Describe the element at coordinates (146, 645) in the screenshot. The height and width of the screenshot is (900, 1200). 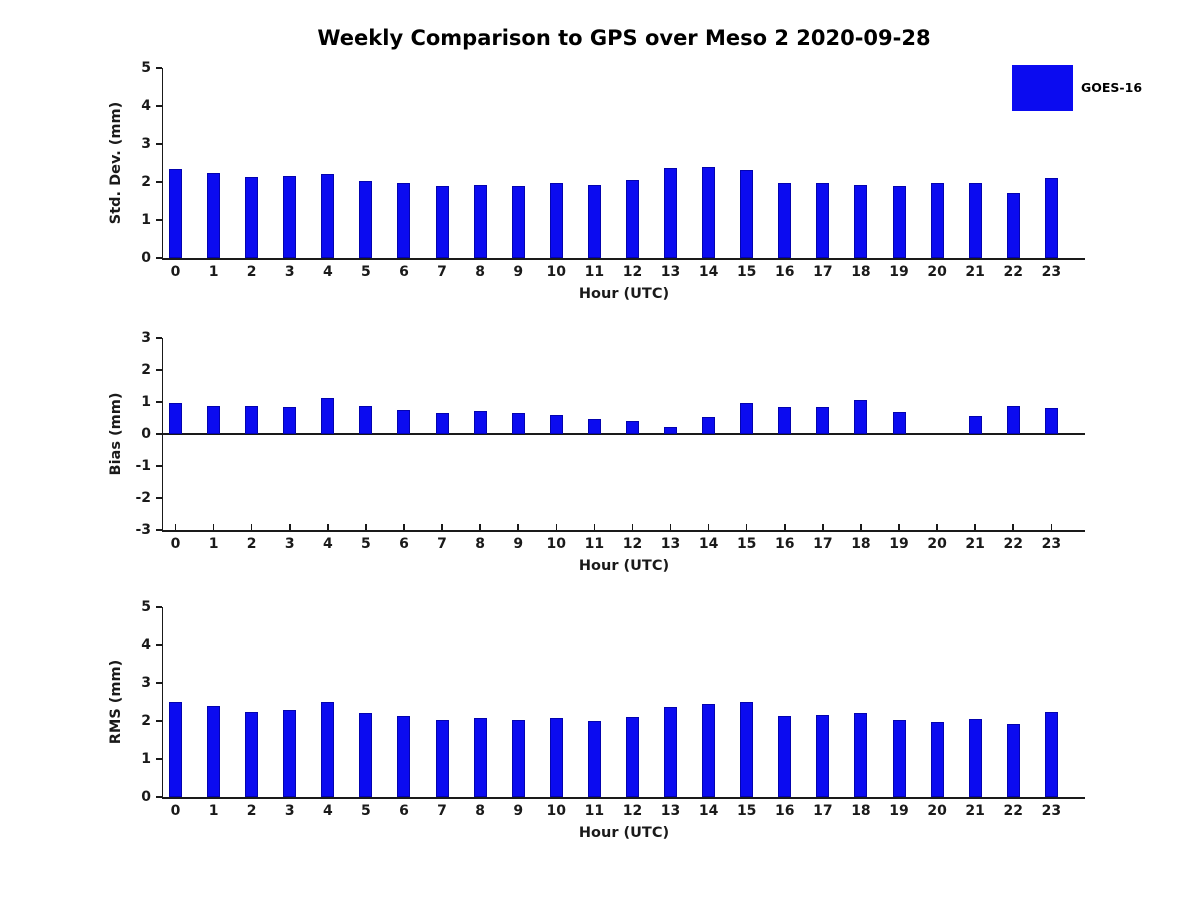
I see `y-tick-label: 4` at that location.